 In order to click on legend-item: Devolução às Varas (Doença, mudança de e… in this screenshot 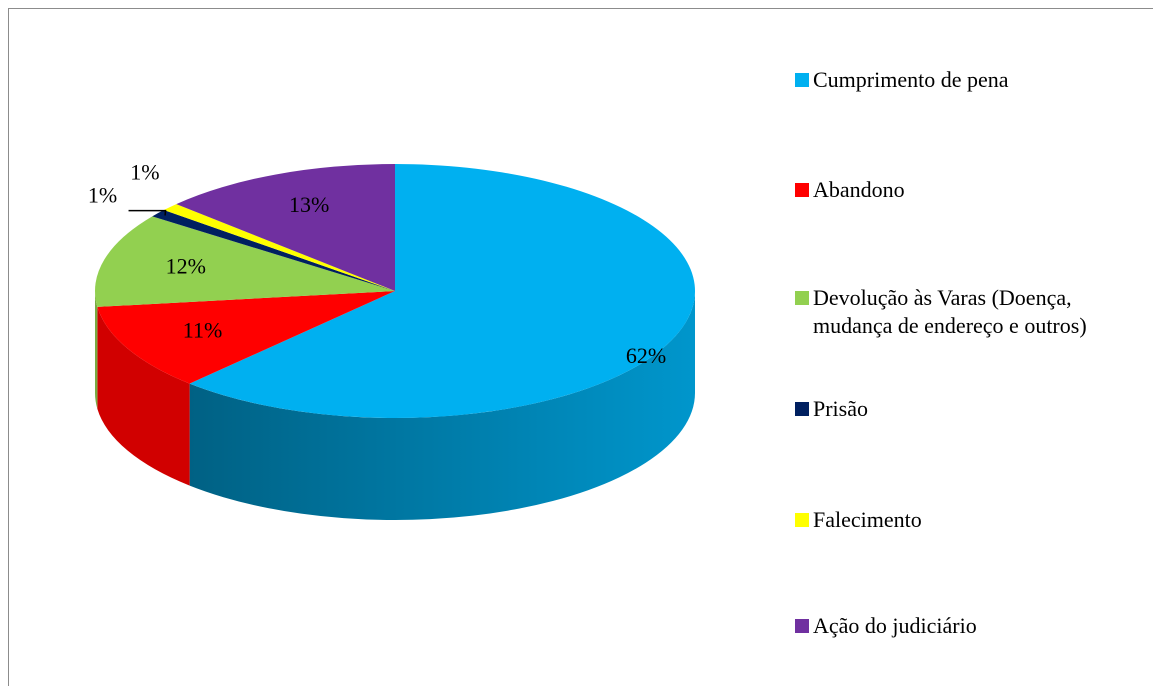, I will do `click(965, 312)`.